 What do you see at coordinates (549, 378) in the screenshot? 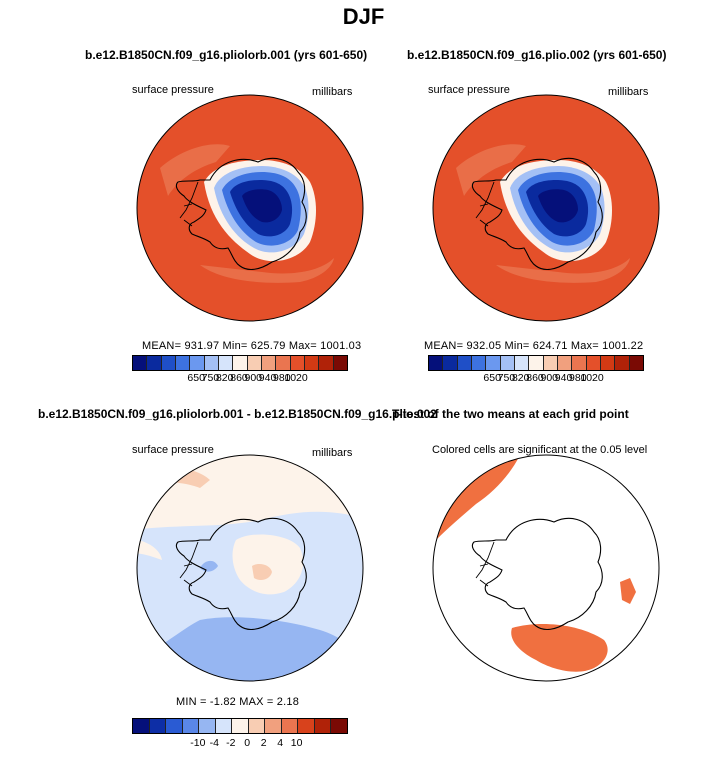
I see `colorbar-2-tick-label: 900` at bounding box center [549, 378].